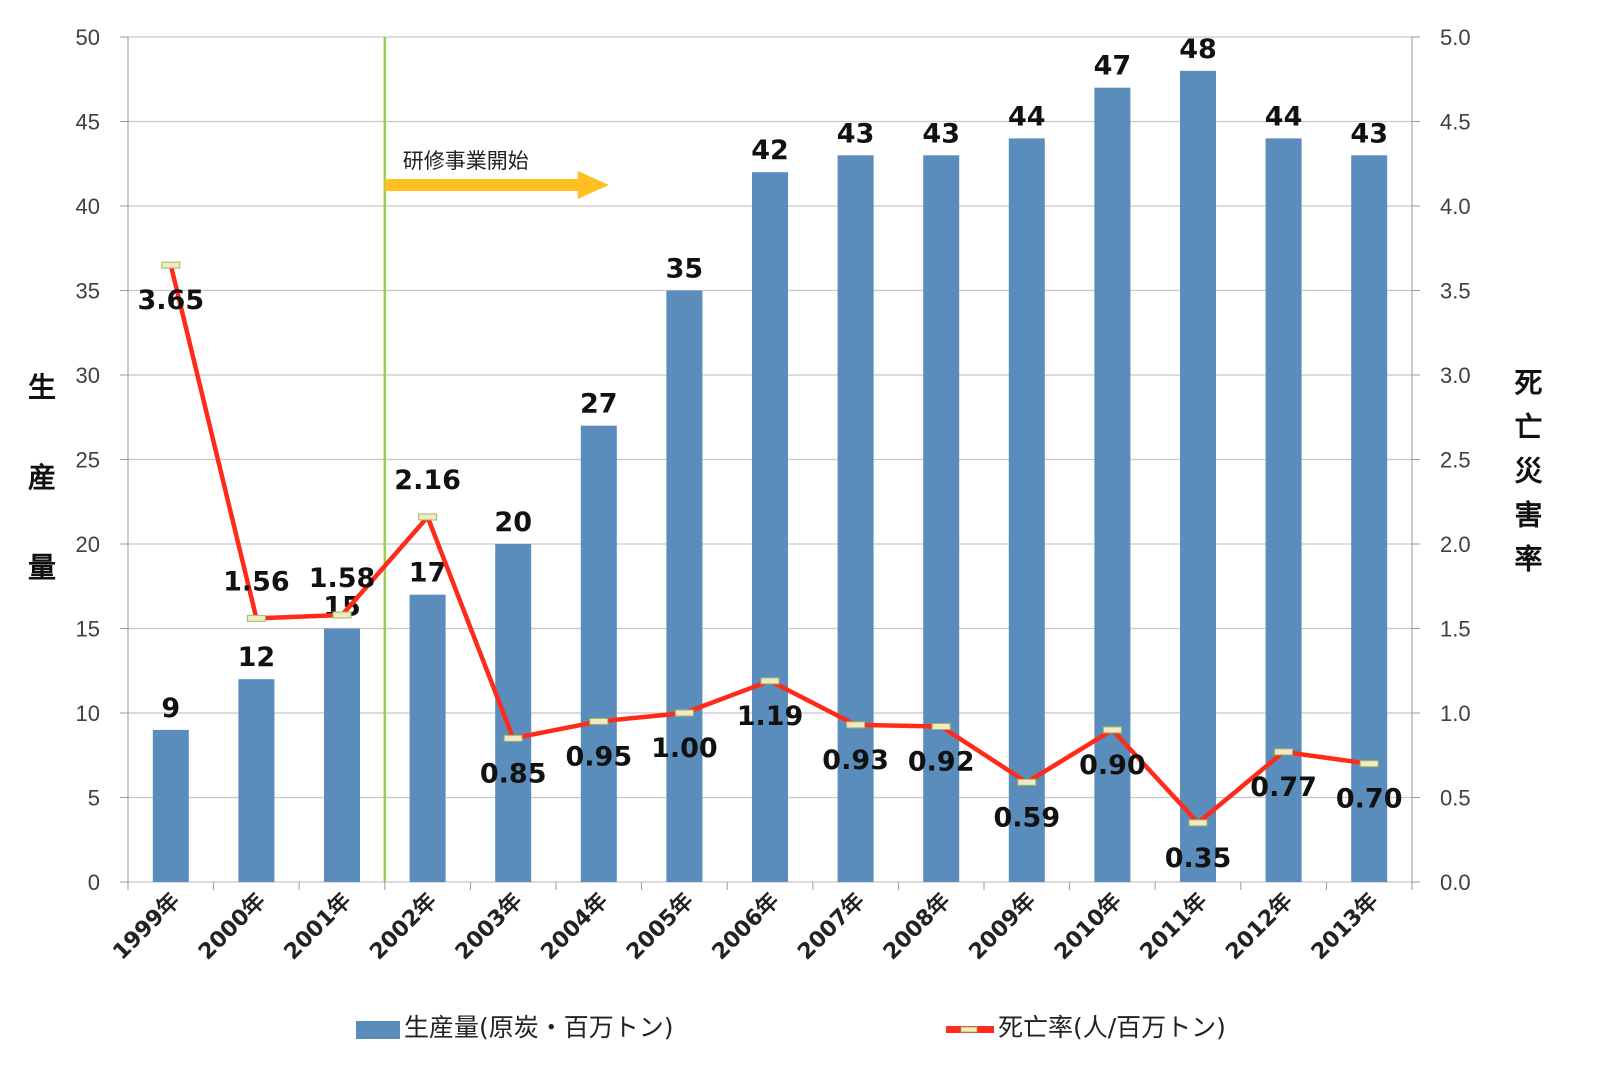  What do you see at coordinates (856, 725) in the screenshot?
I see `line-marker-2007年` at bounding box center [856, 725].